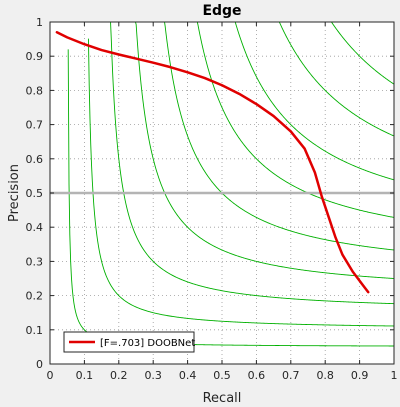 The height and width of the screenshot is (407, 400). What do you see at coordinates (147, 343) in the screenshot?
I see `legend-label: [F=.703] DOOBNet` at bounding box center [147, 343].